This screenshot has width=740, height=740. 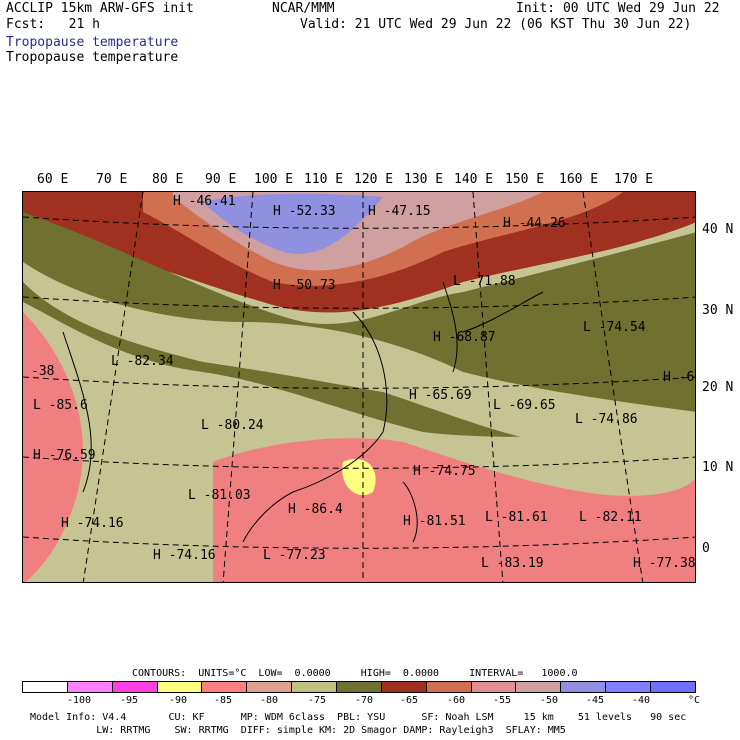 What do you see at coordinates (524, 405) in the screenshot?
I see `extremum-label: L -69.65` at bounding box center [524, 405].